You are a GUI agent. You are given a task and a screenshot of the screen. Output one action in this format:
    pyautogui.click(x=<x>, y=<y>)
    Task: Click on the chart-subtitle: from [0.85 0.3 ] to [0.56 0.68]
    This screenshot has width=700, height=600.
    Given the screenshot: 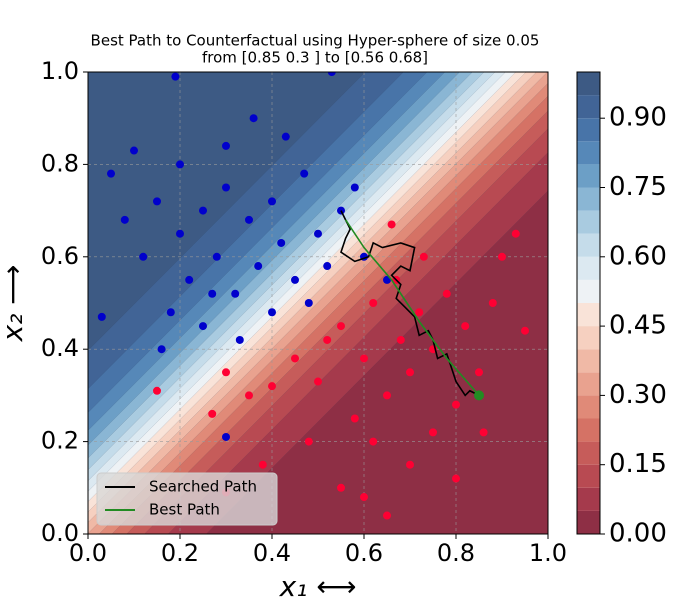 What is the action you would take?
    pyautogui.click(x=315, y=58)
    